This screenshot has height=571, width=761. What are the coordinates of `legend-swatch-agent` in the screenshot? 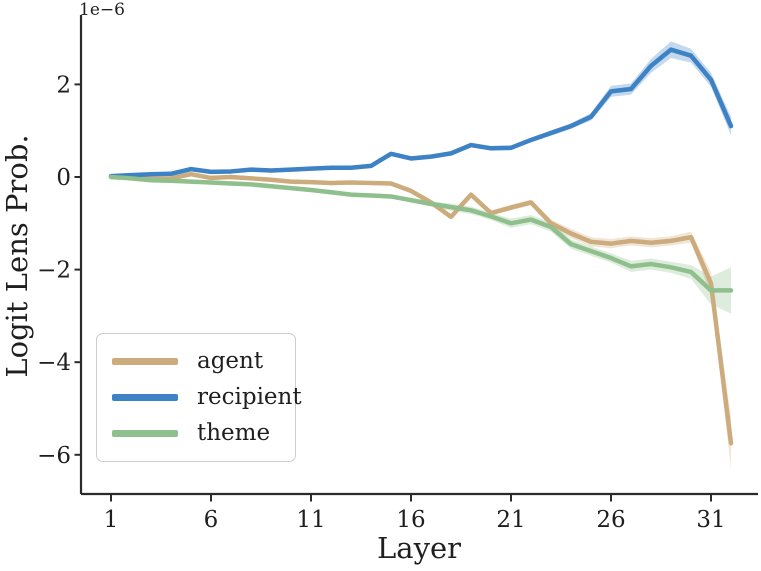 It's located at (145, 361).